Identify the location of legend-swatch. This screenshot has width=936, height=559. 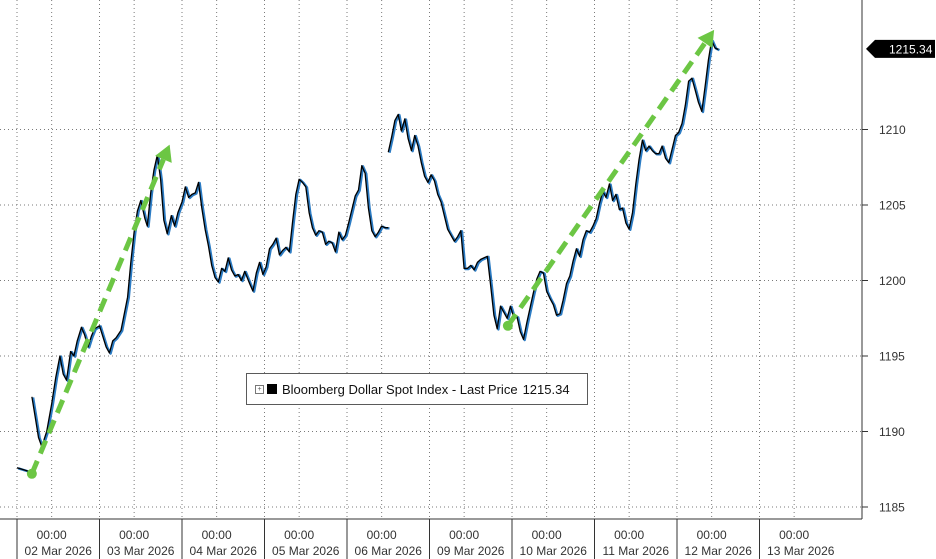
(272, 389).